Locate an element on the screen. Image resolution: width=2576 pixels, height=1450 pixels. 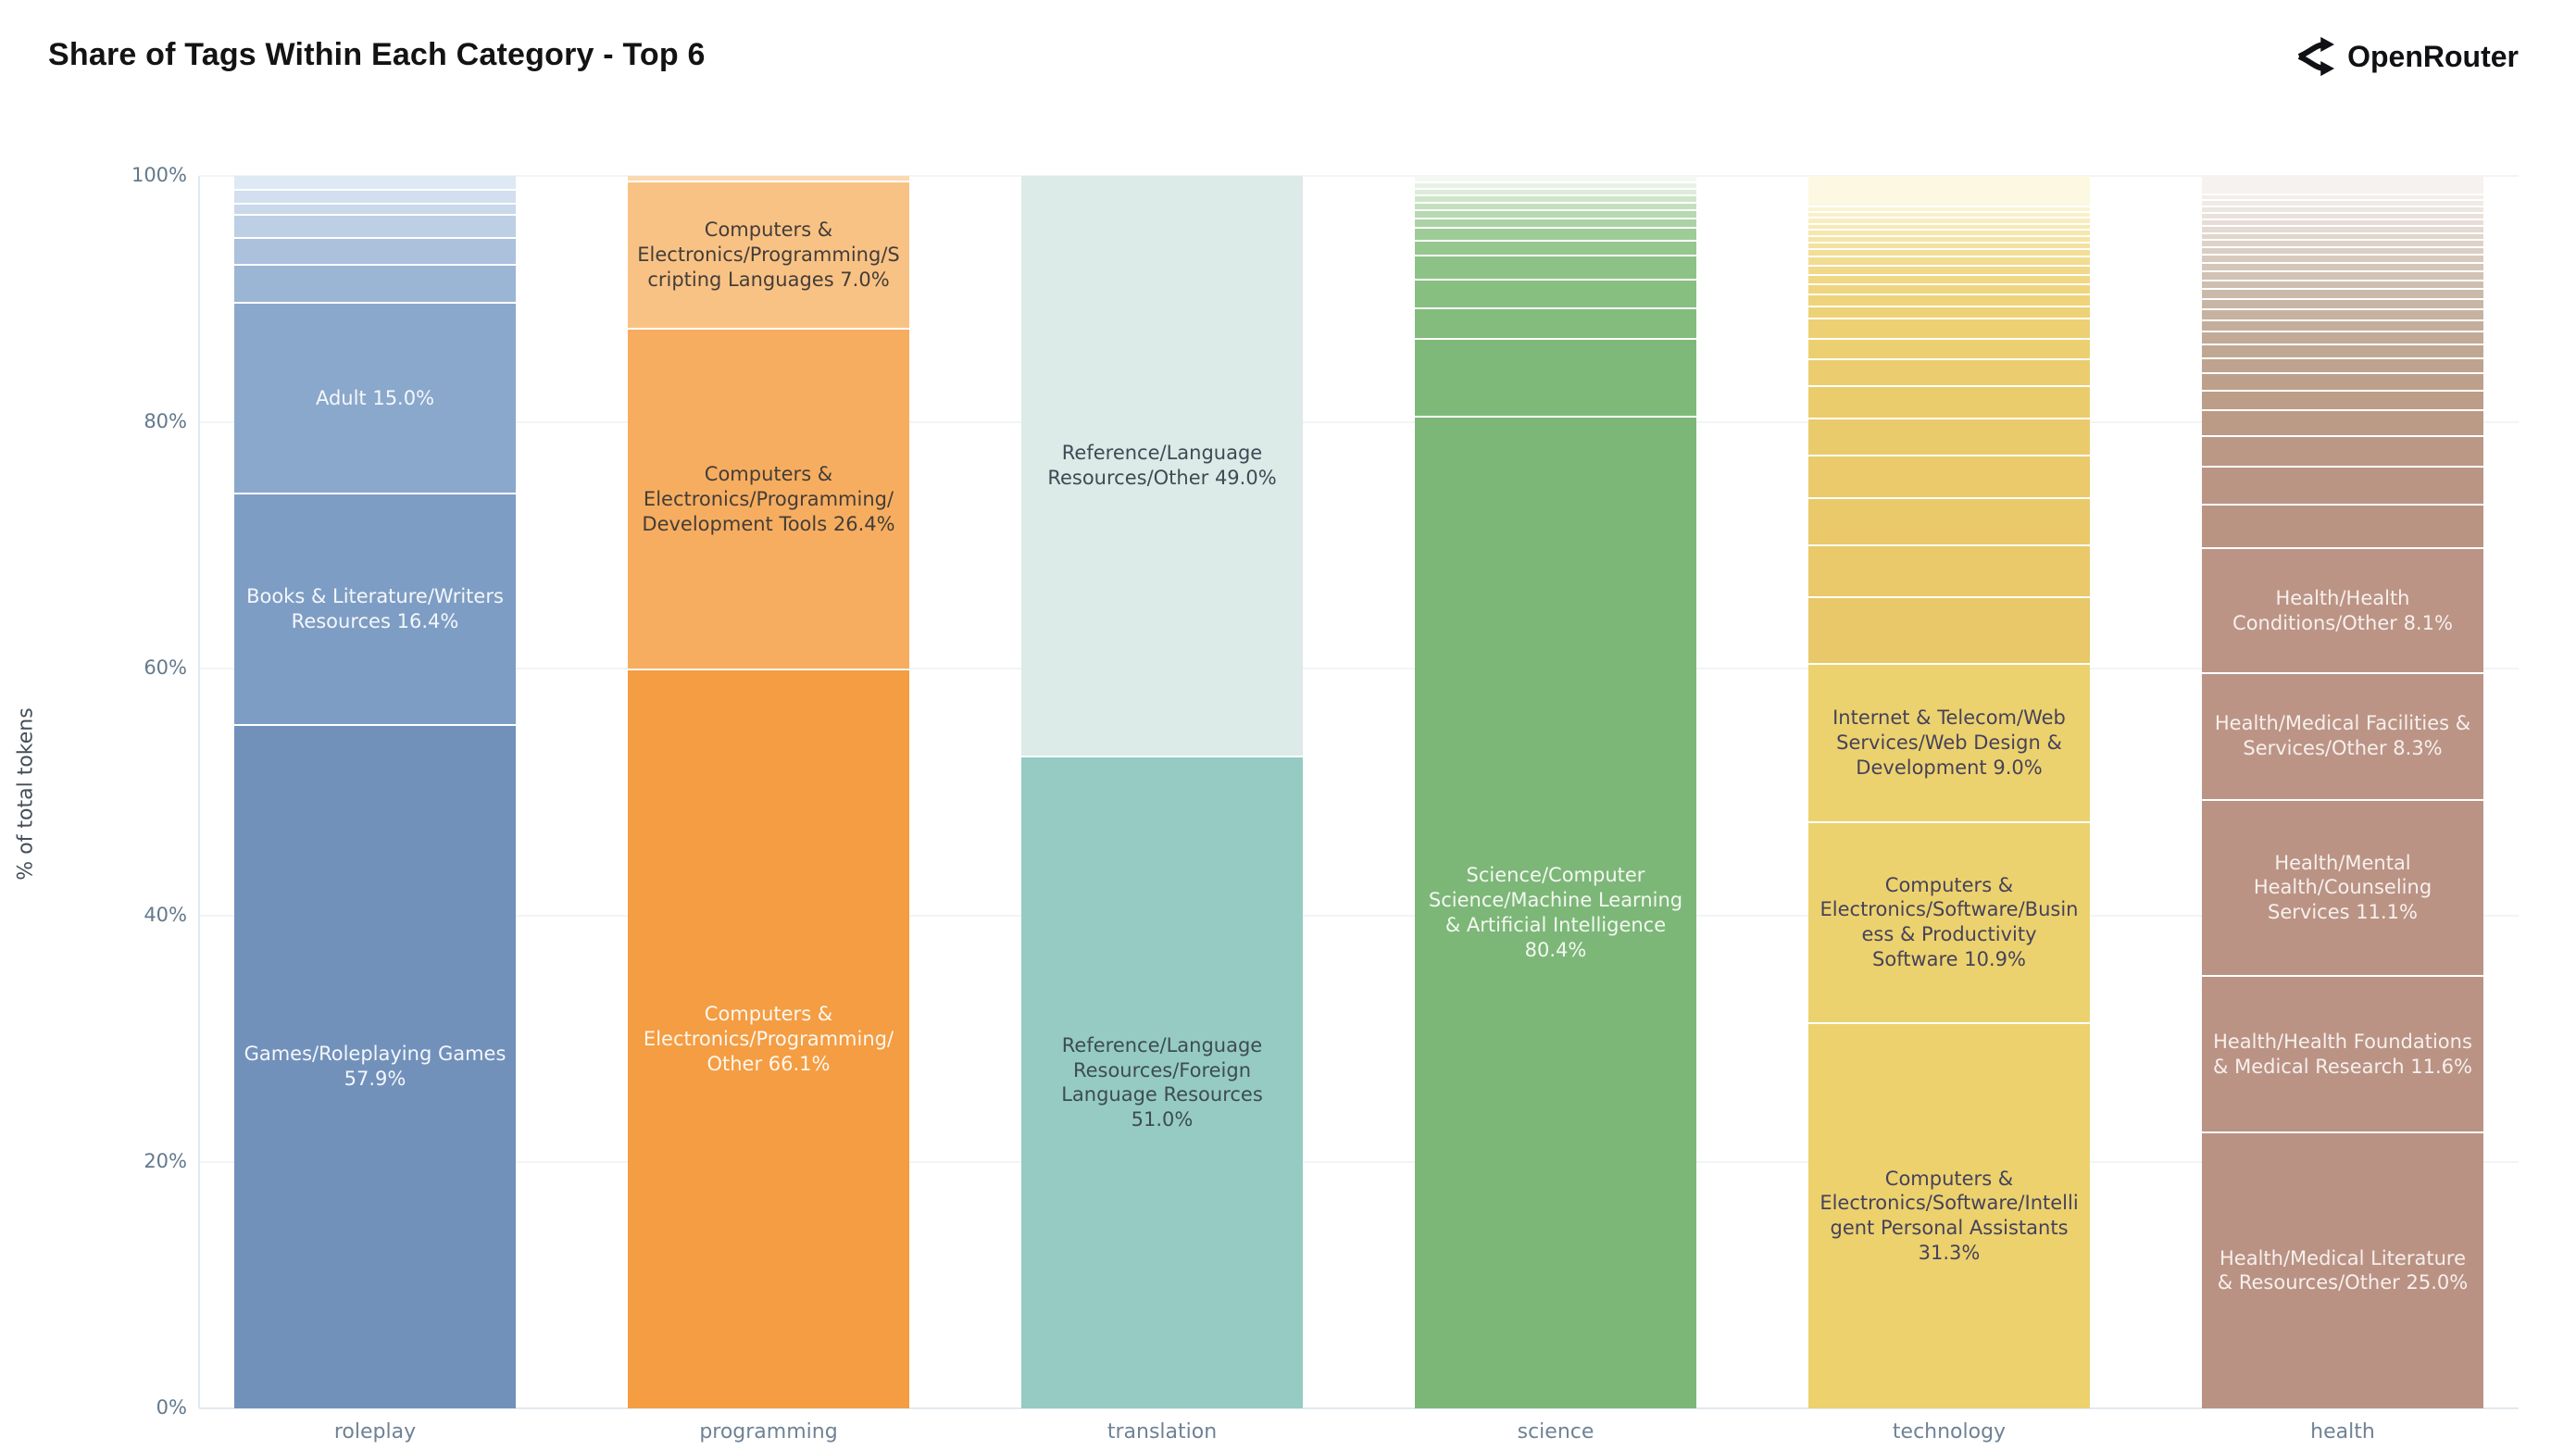
x-axis-label-programming: programming is located at coordinates (768, 1432).